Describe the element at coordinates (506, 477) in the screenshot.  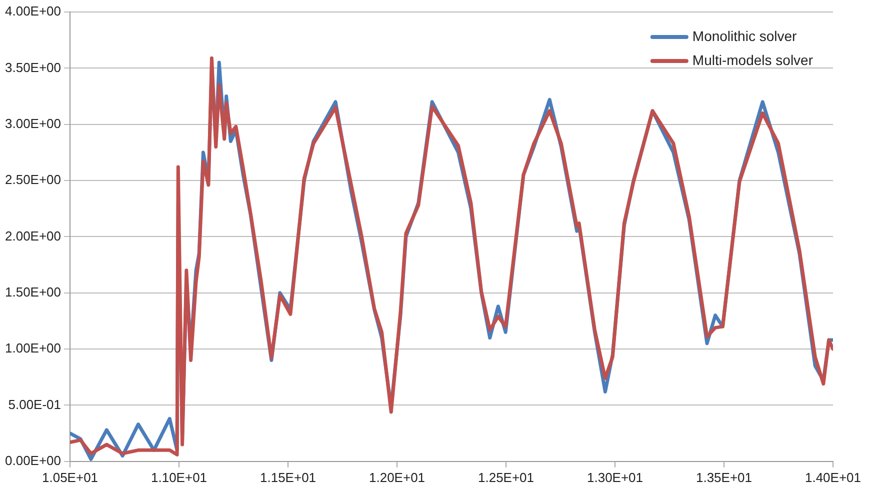
I see `x-tick-label: 1.25E+01` at that location.